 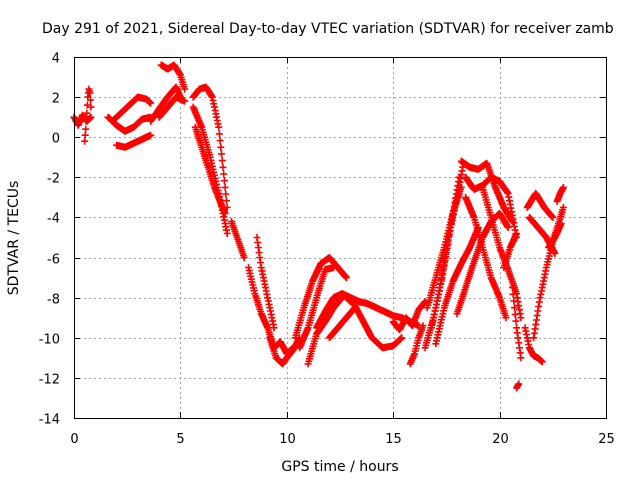 What do you see at coordinates (56, 99) in the screenshot?
I see `y-tick-label: 2` at bounding box center [56, 99].